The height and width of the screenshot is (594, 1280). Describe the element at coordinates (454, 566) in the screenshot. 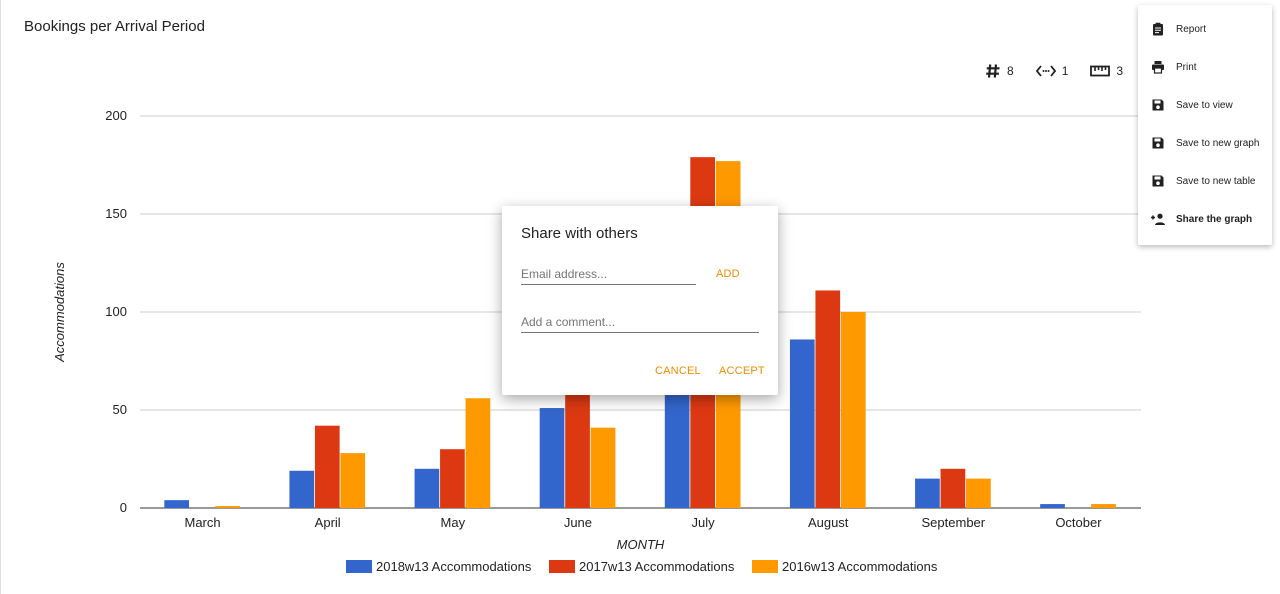

I see `legend-label: 2018w13 Accommodations` at that location.